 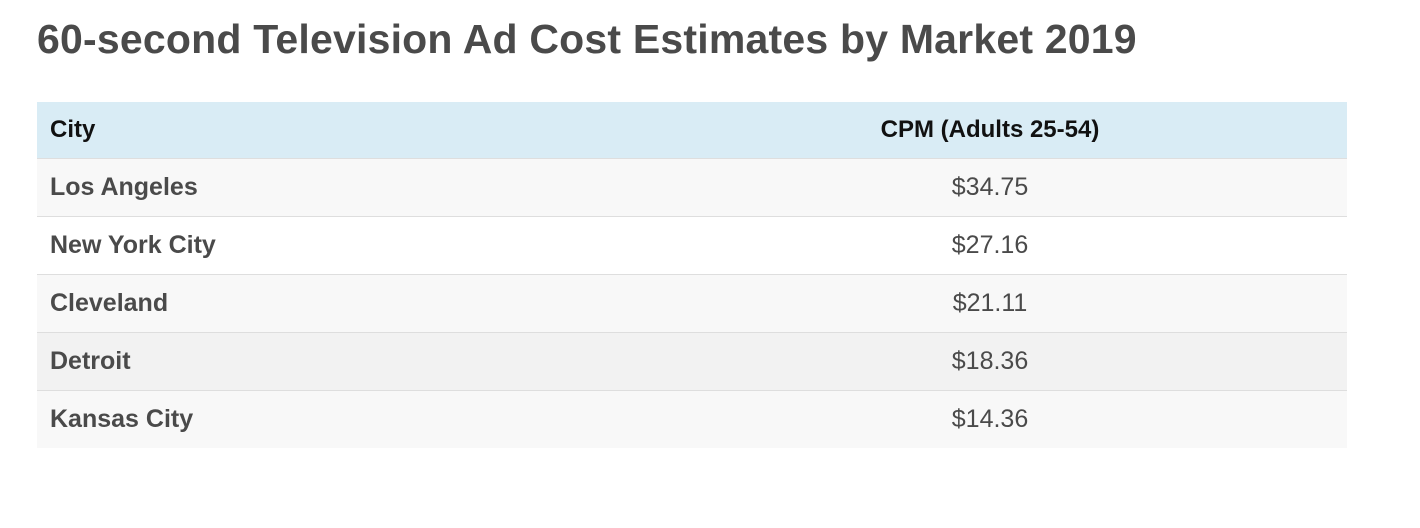 What do you see at coordinates (73, 129) in the screenshot?
I see `column-header-city: City` at bounding box center [73, 129].